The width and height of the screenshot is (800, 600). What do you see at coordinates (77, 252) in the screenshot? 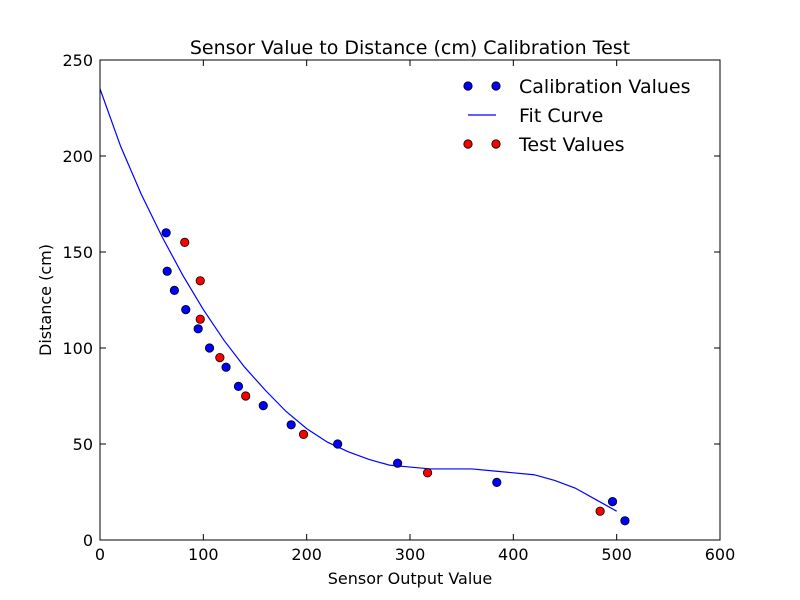
I see `y-tick-label: 150` at bounding box center [77, 252].